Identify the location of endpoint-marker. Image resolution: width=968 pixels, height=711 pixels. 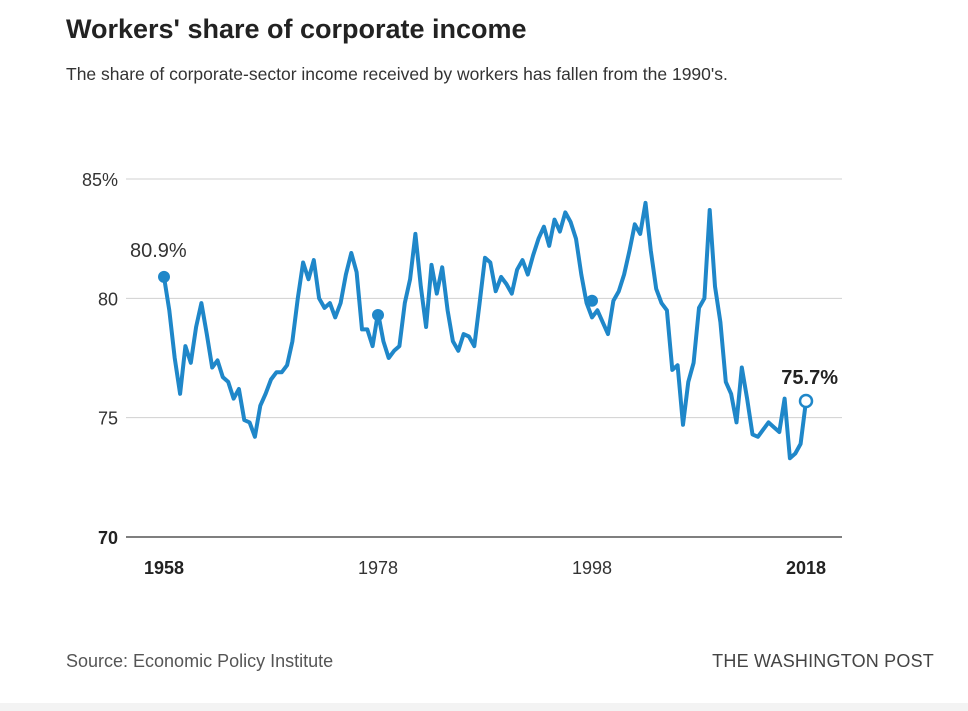
(806, 401).